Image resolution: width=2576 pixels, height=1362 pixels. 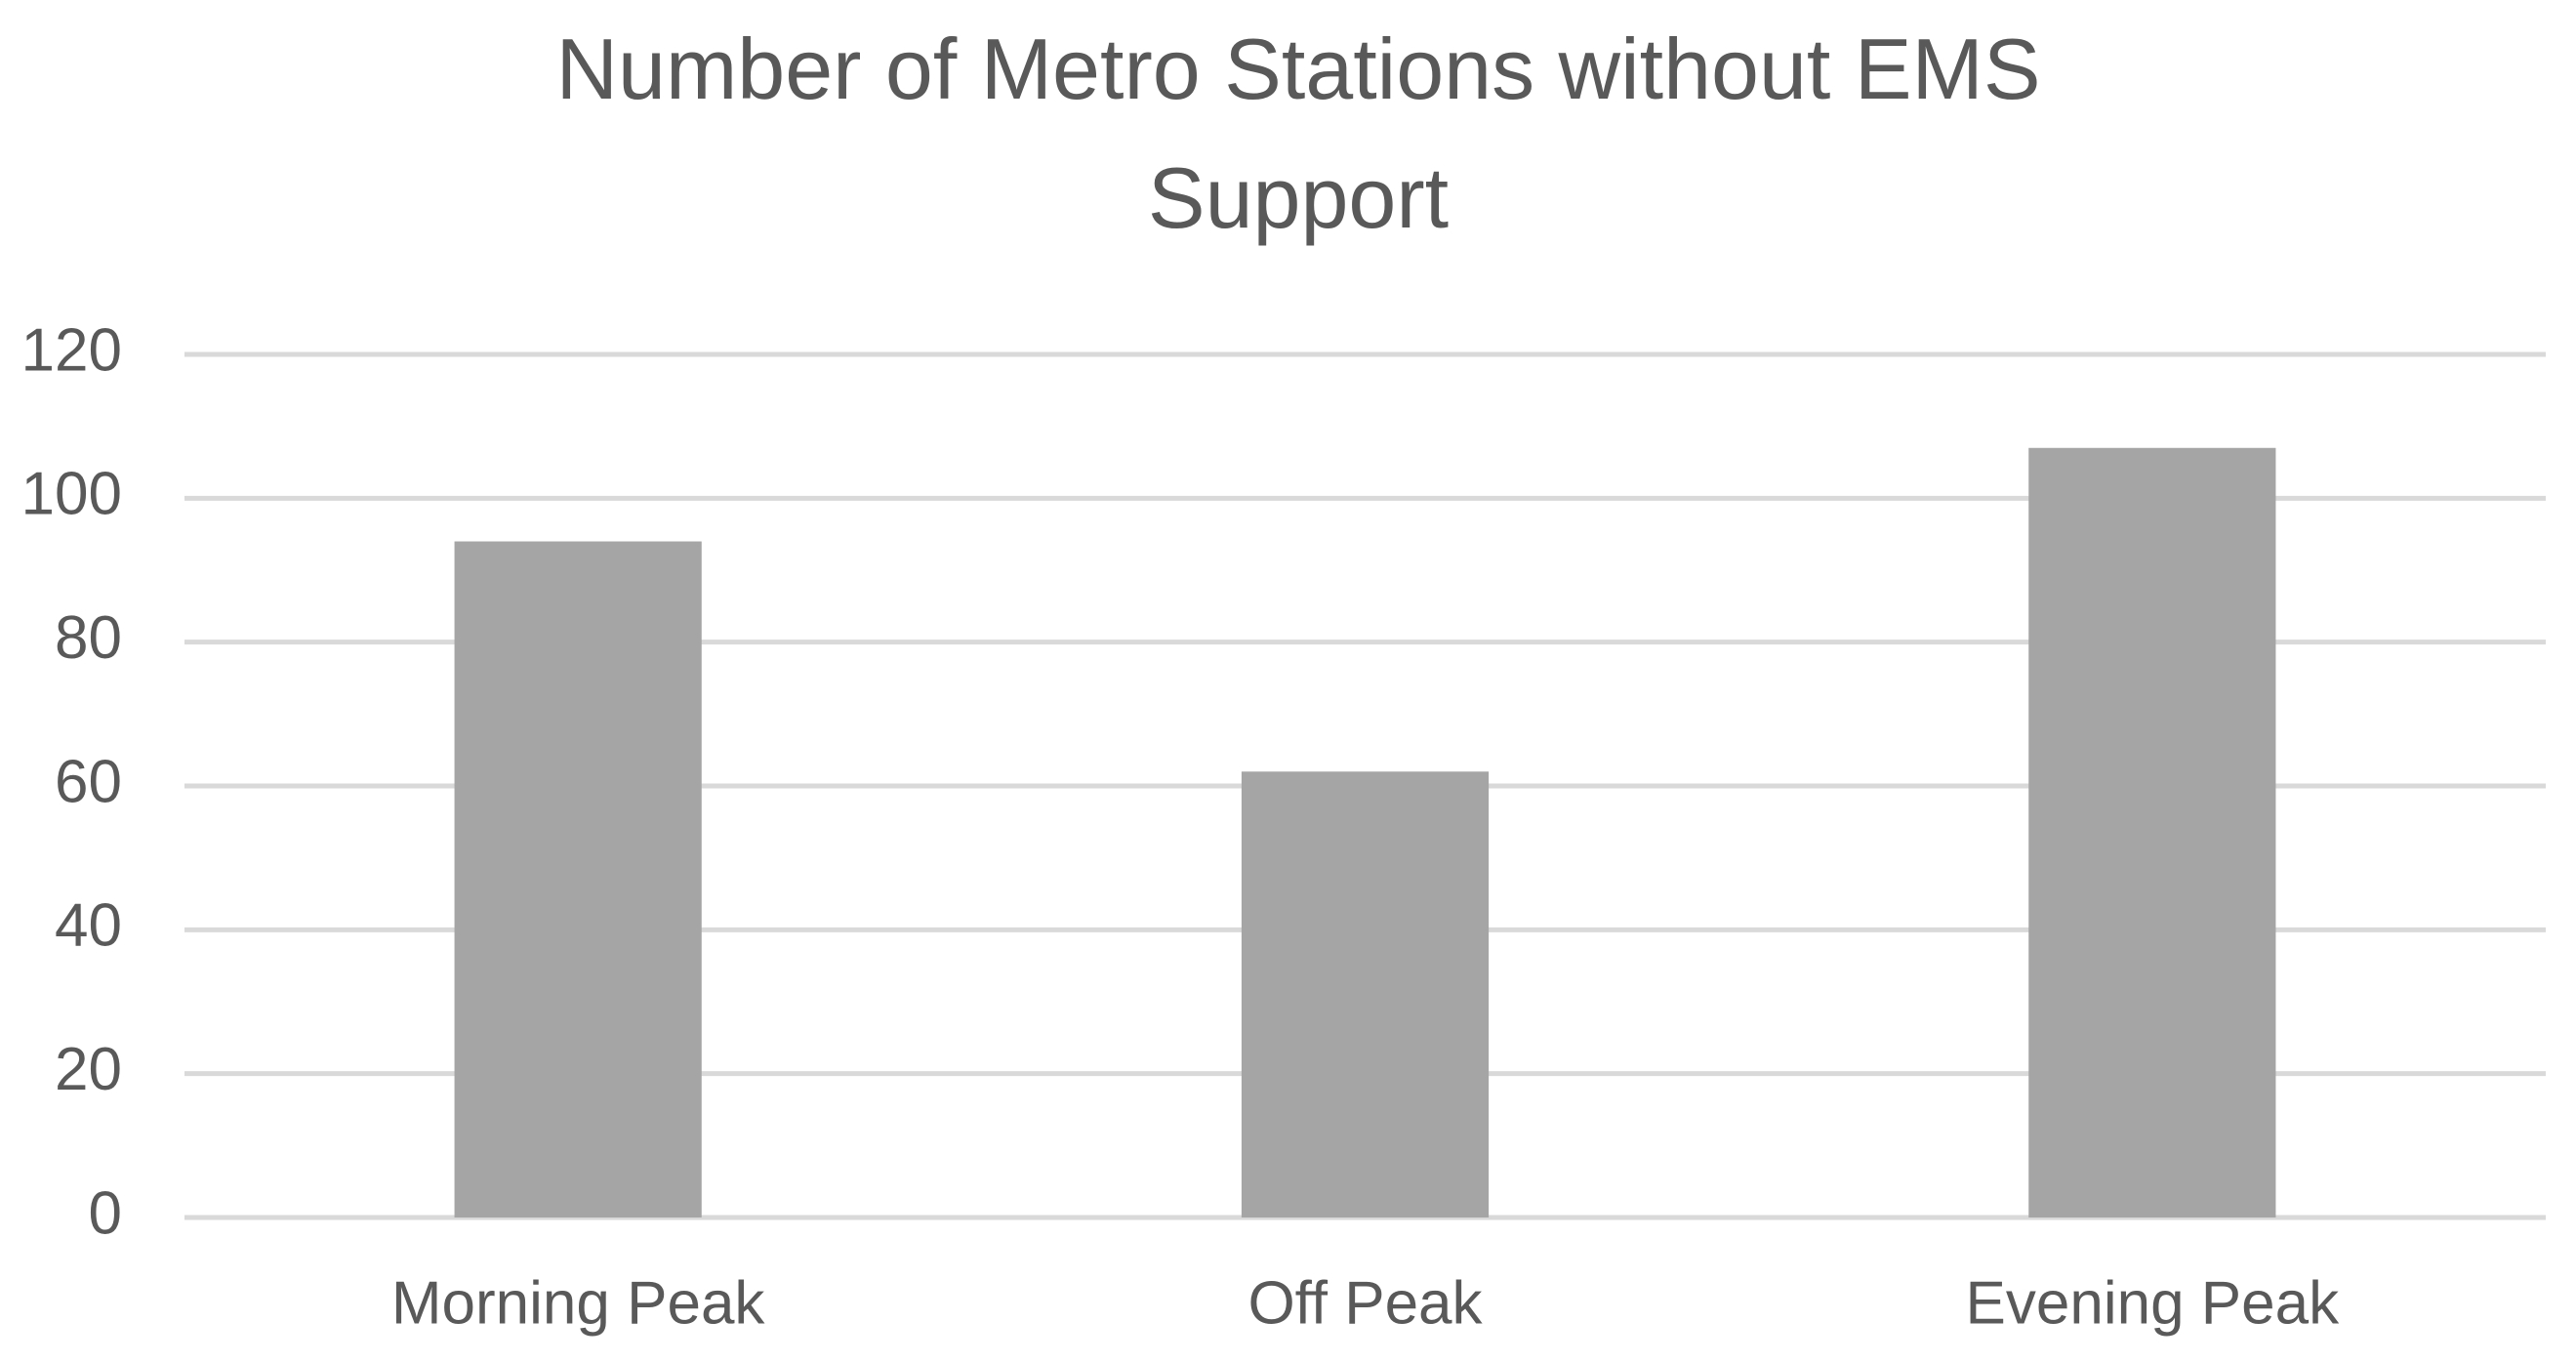 What do you see at coordinates (88, 1069) in the screenshot?
I see `y-tick-label: 20` at bounding box center [88, 1069].